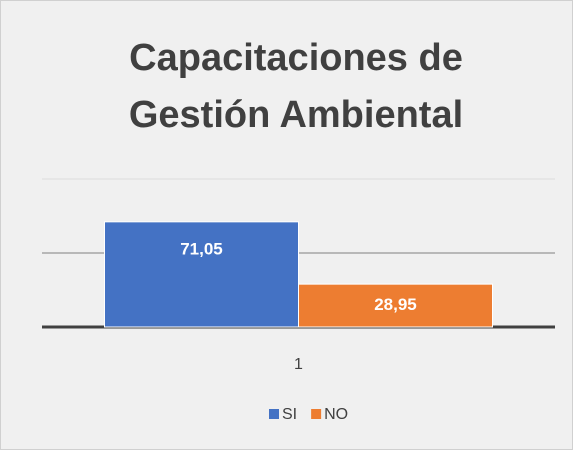 This screenshot has width=573, height=450. I want to click on x-tick-label: 1, so click(298, 364).